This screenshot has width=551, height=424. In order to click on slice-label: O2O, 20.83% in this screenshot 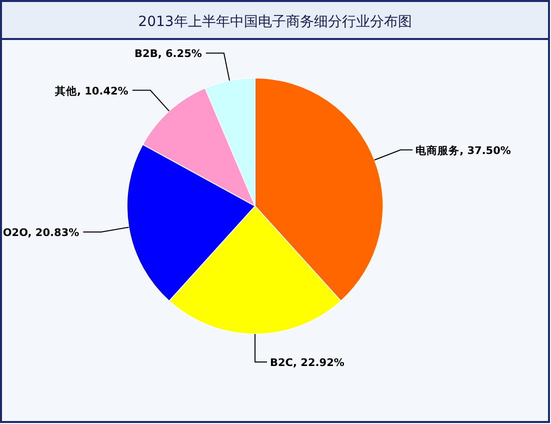, I will do `click(41, 232)`.